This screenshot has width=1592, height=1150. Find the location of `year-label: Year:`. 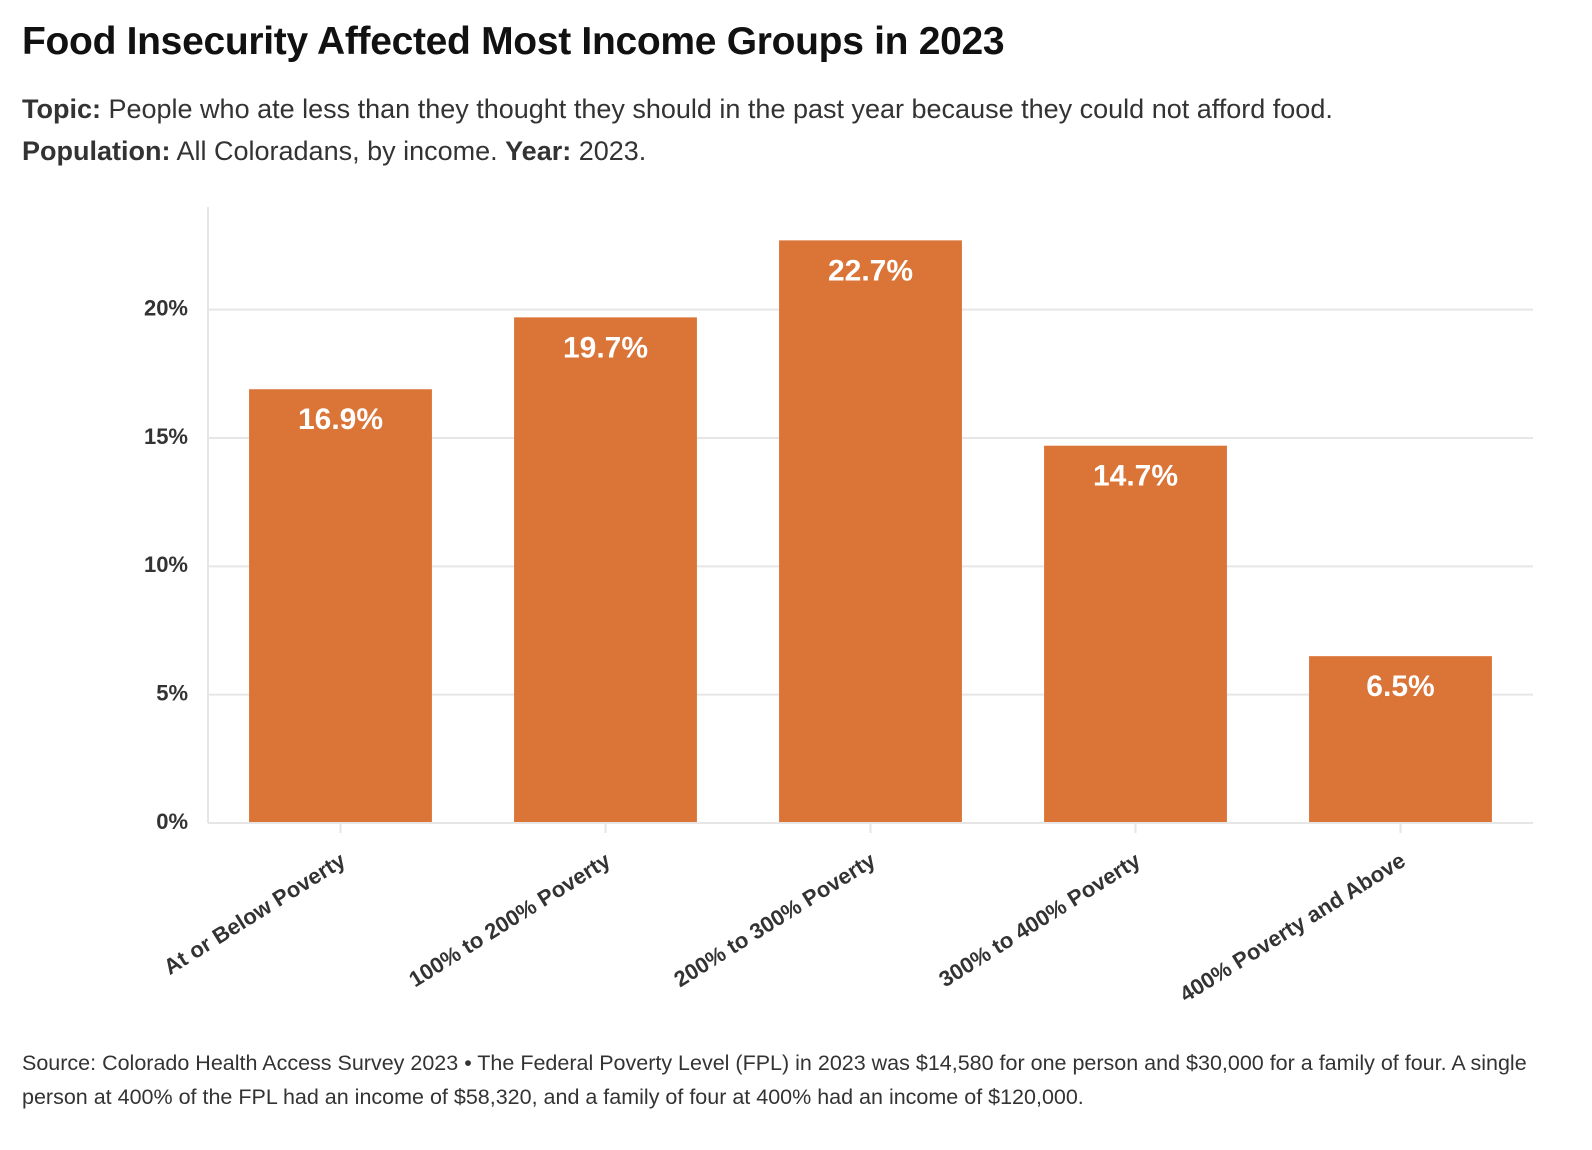

year-label: Year: is located at coordinates (538, 151).